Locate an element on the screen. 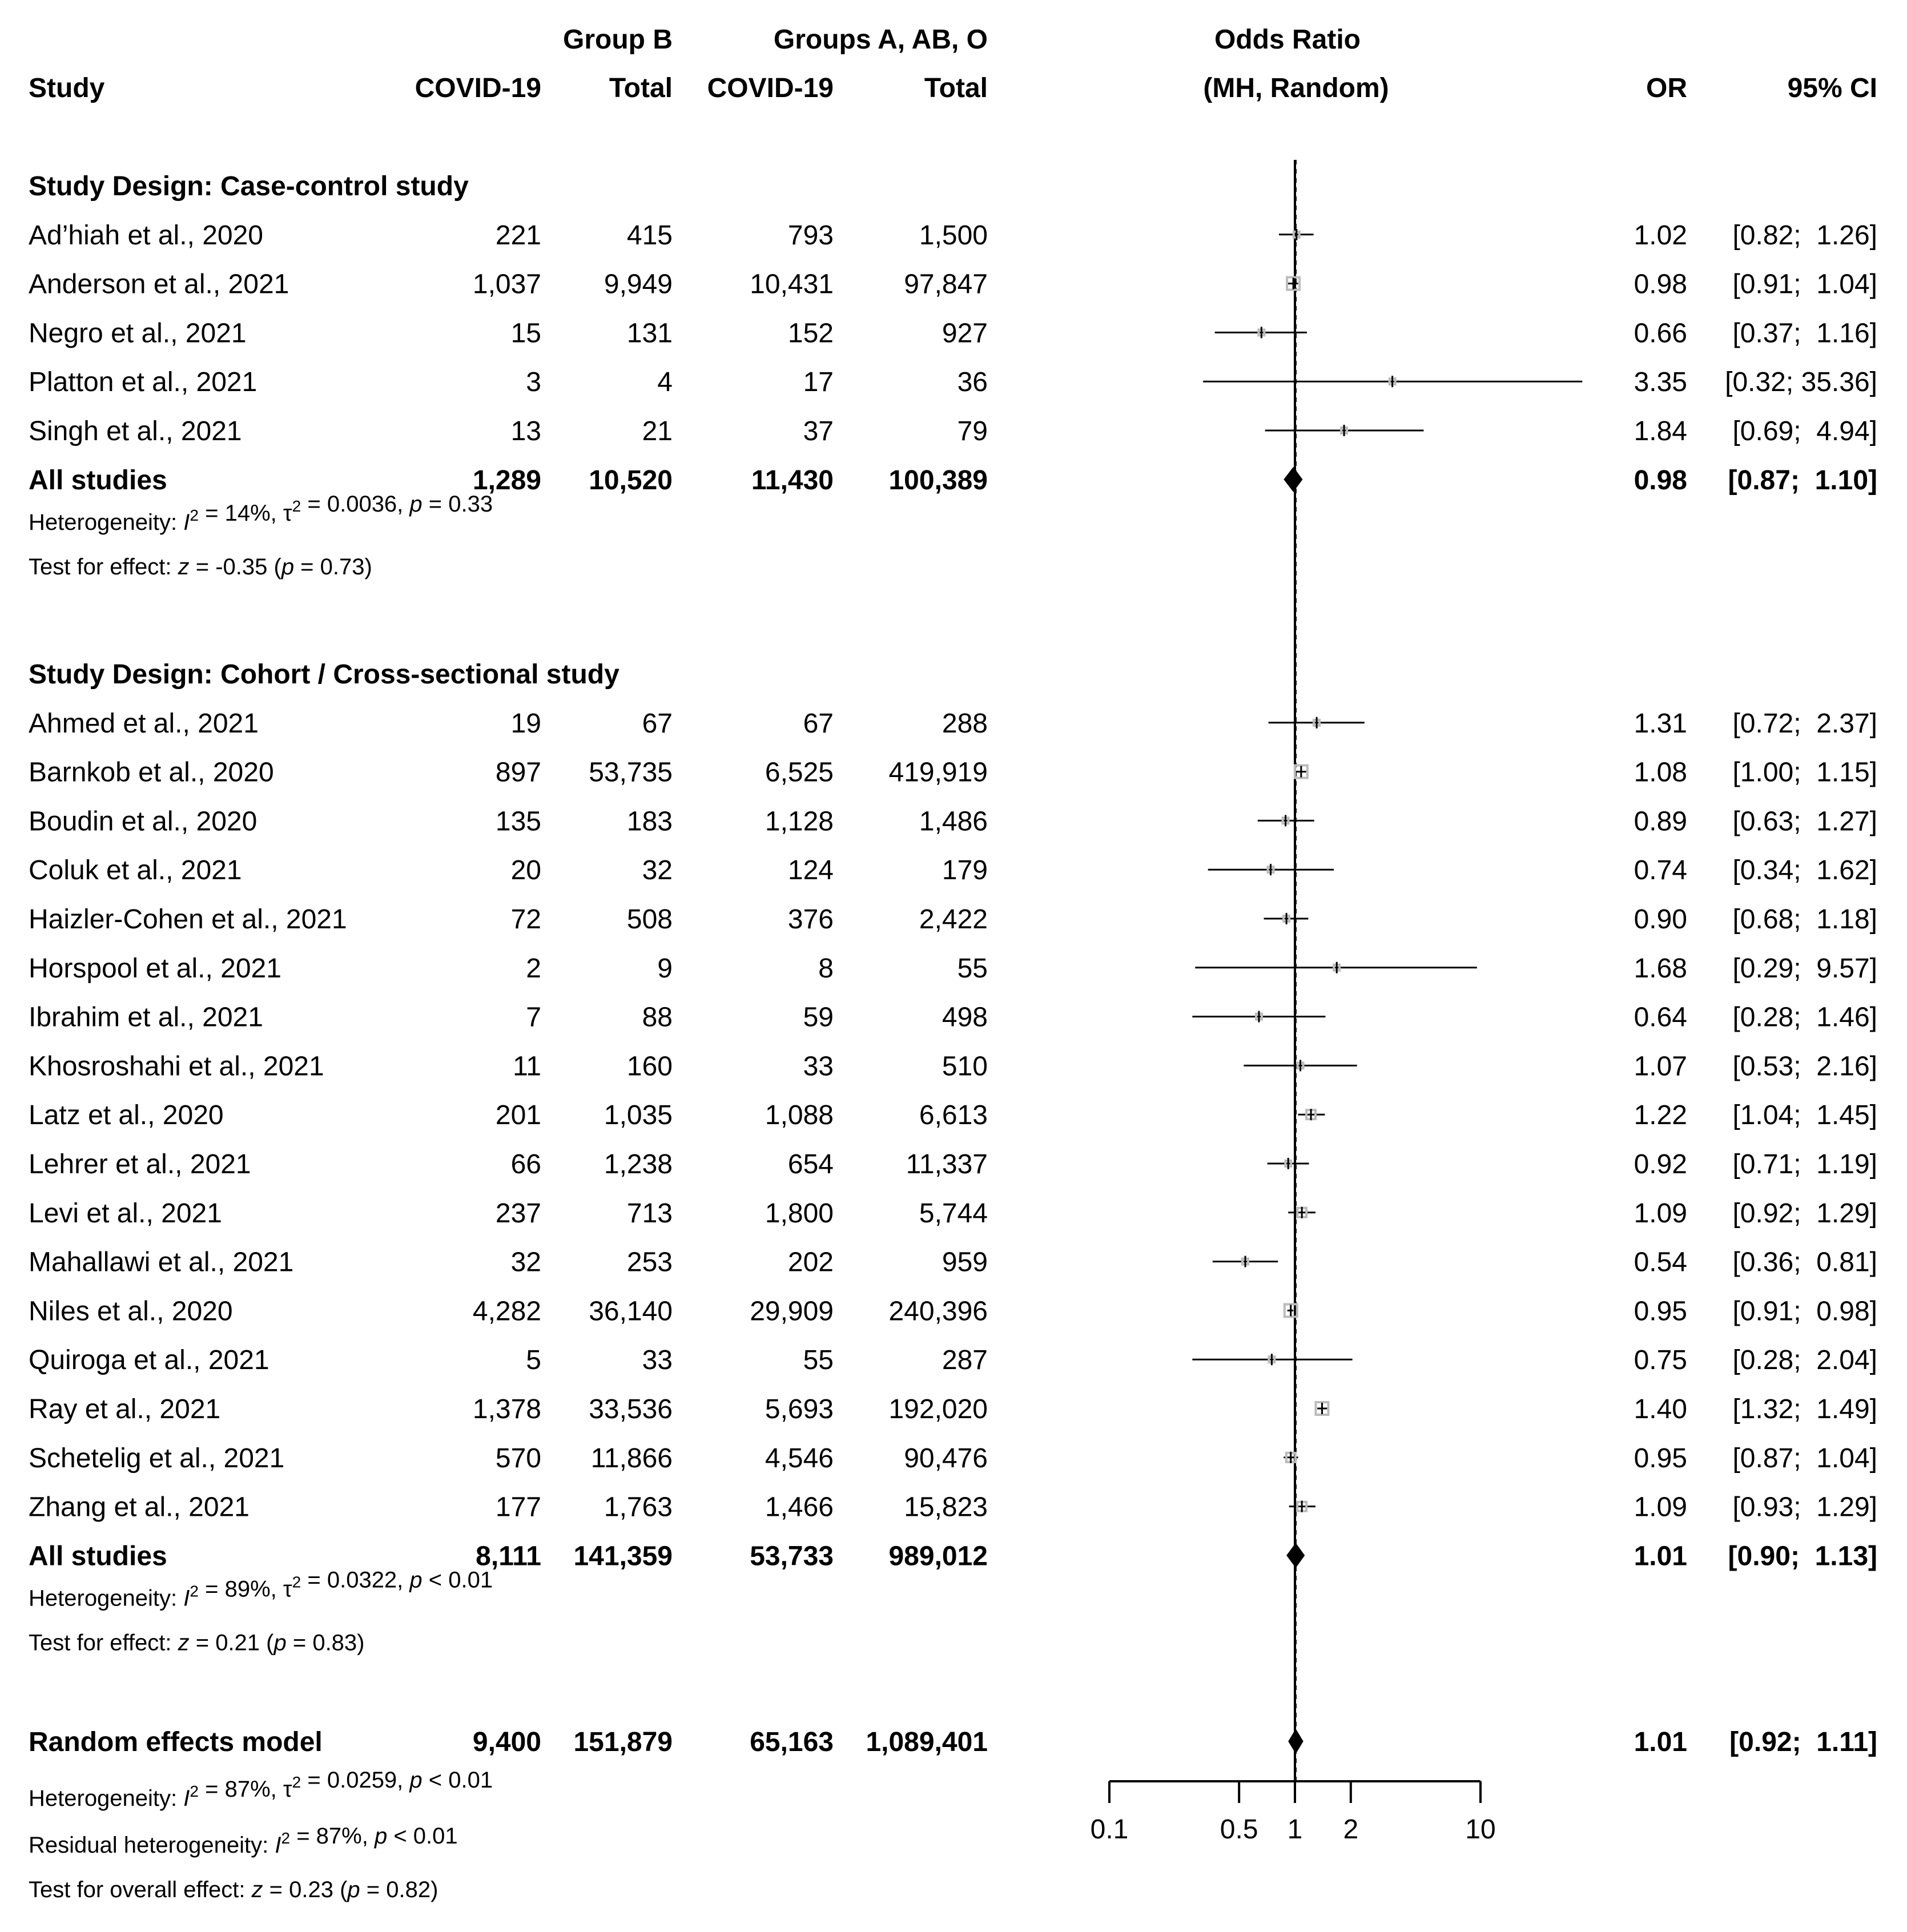  axis-label-line1: Odds Ratio is located at coordinates (1287, 40).